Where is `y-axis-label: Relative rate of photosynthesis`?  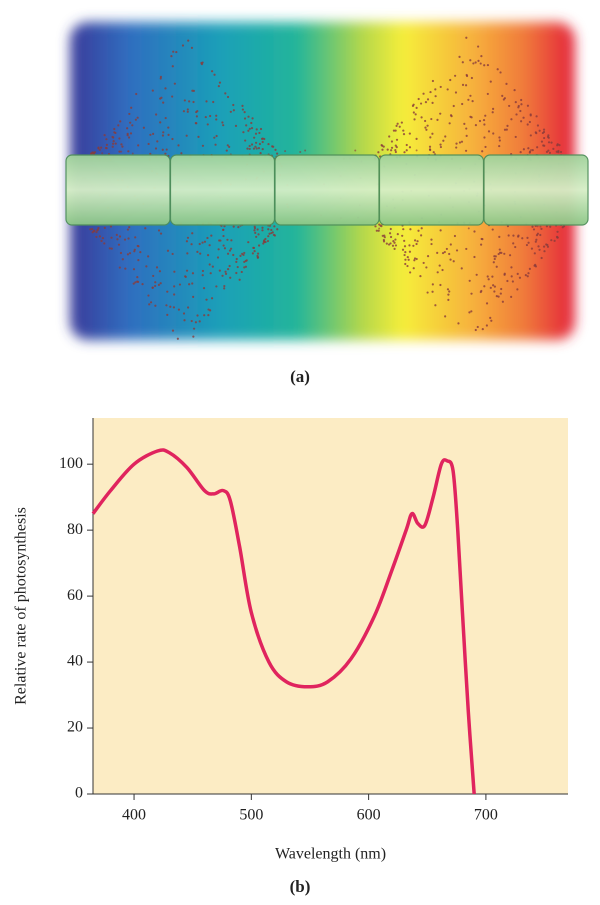
y-axis-label: Relative rate of photosynthesis is located at coordinates (21, 606).